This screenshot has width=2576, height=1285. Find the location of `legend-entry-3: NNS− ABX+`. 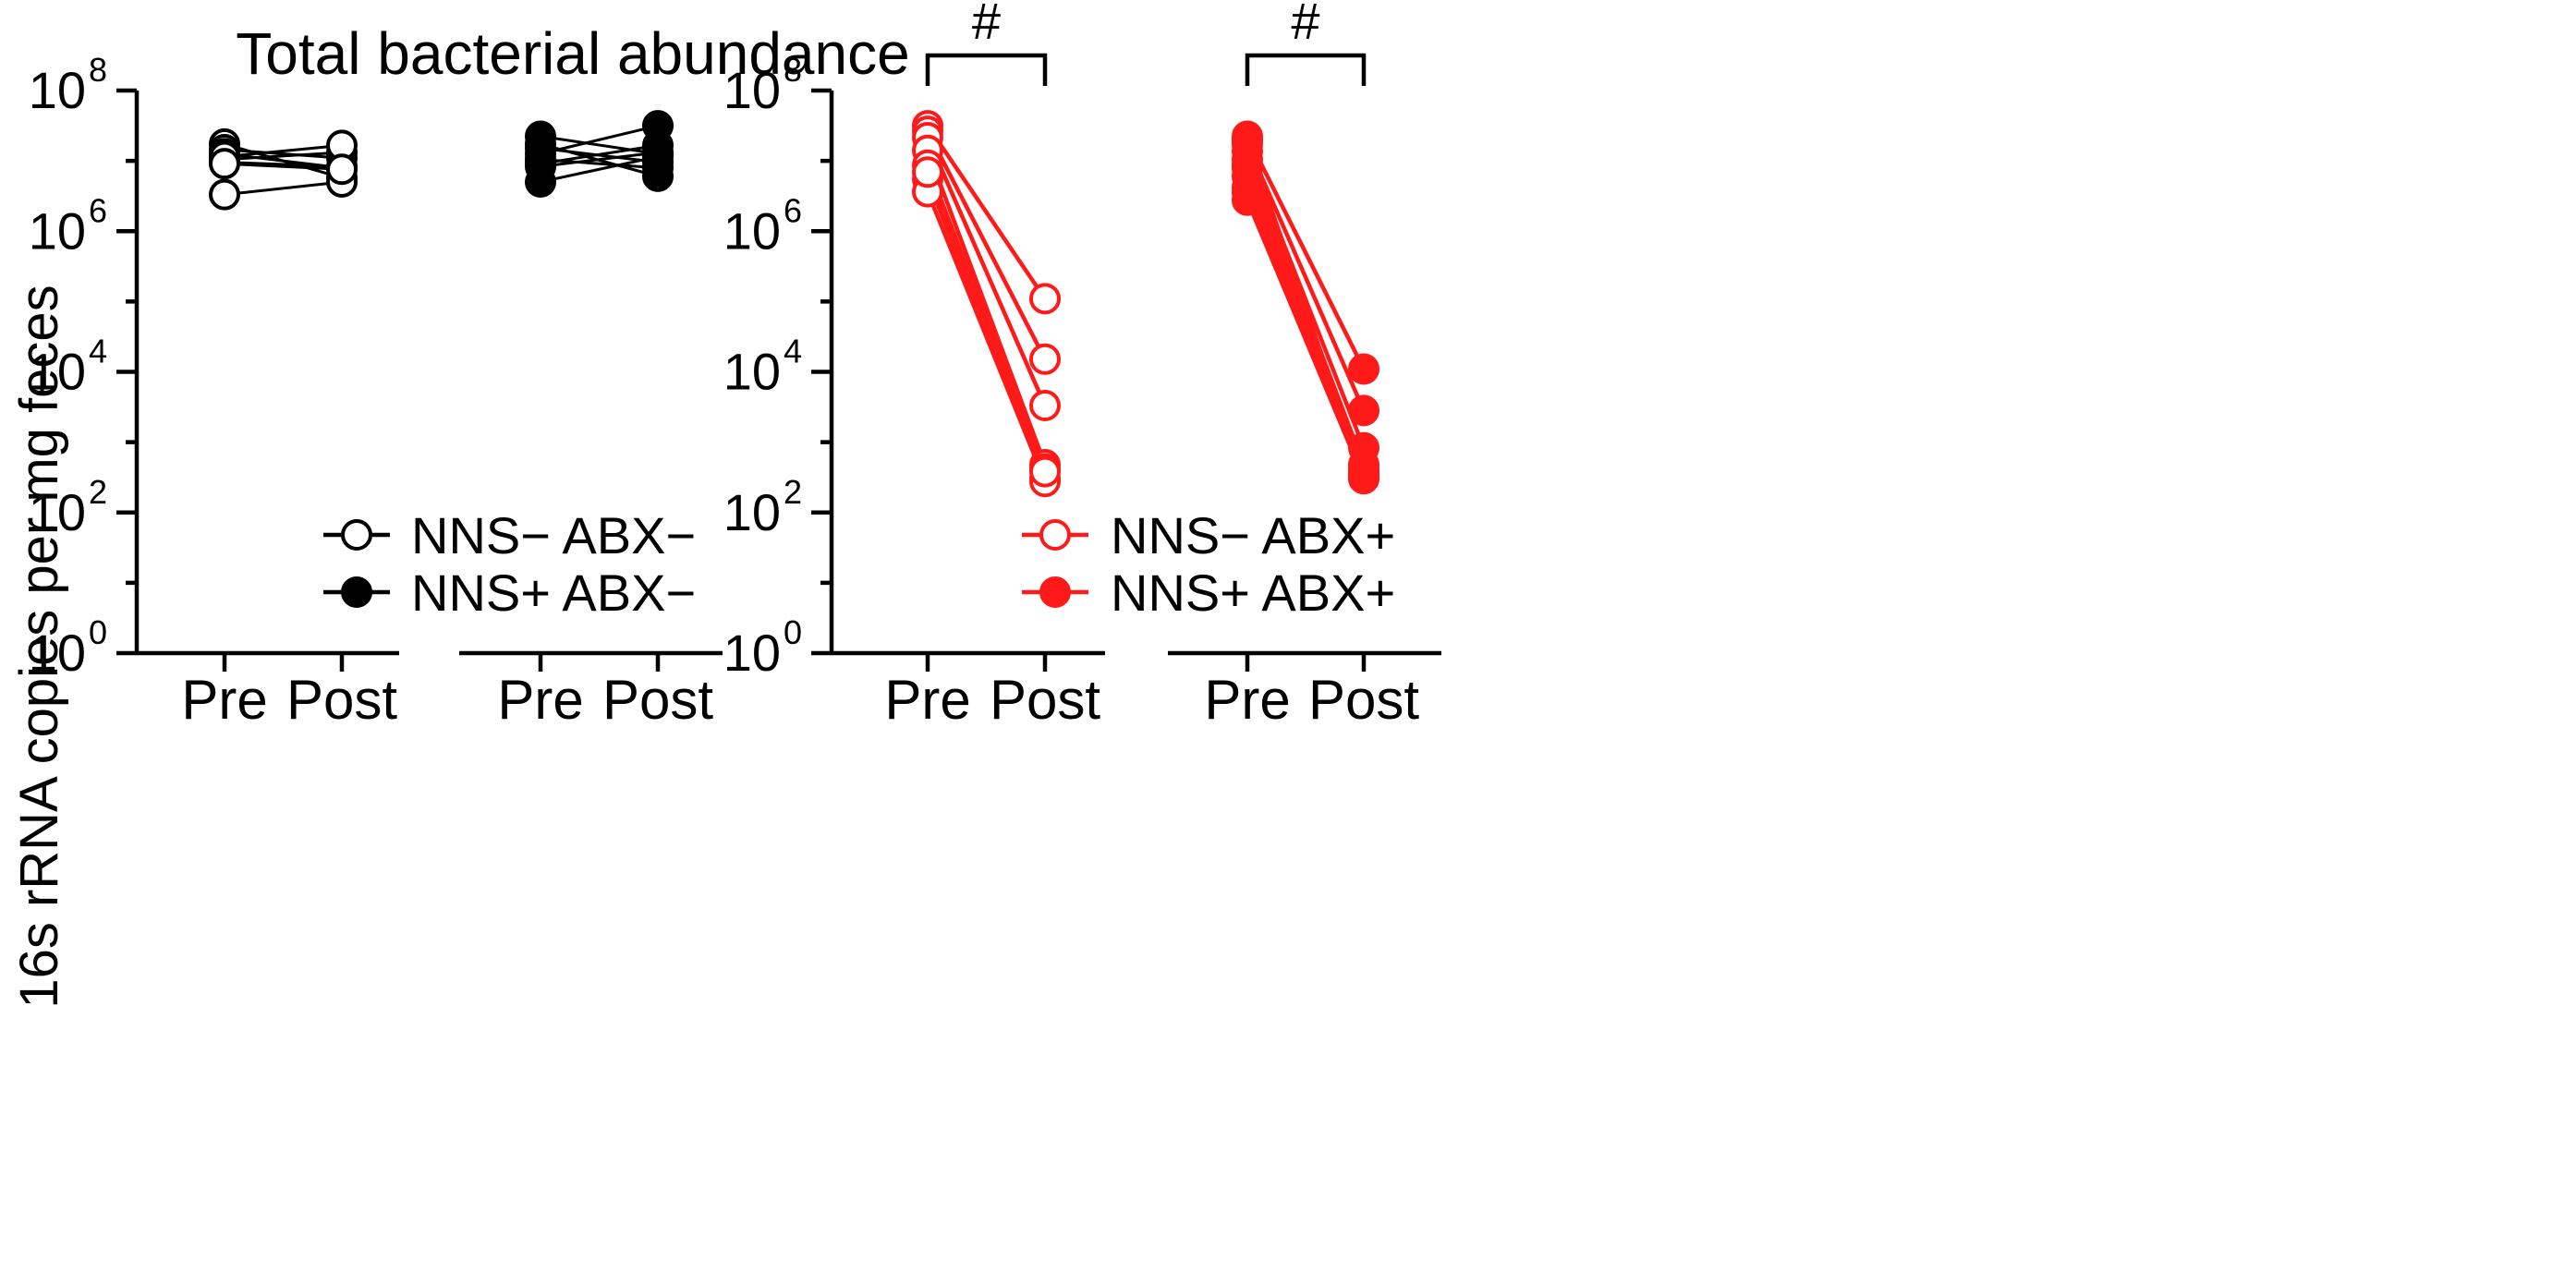

legend-entry-3: NNS− ABX+ is located at coordinates (1208, 535).